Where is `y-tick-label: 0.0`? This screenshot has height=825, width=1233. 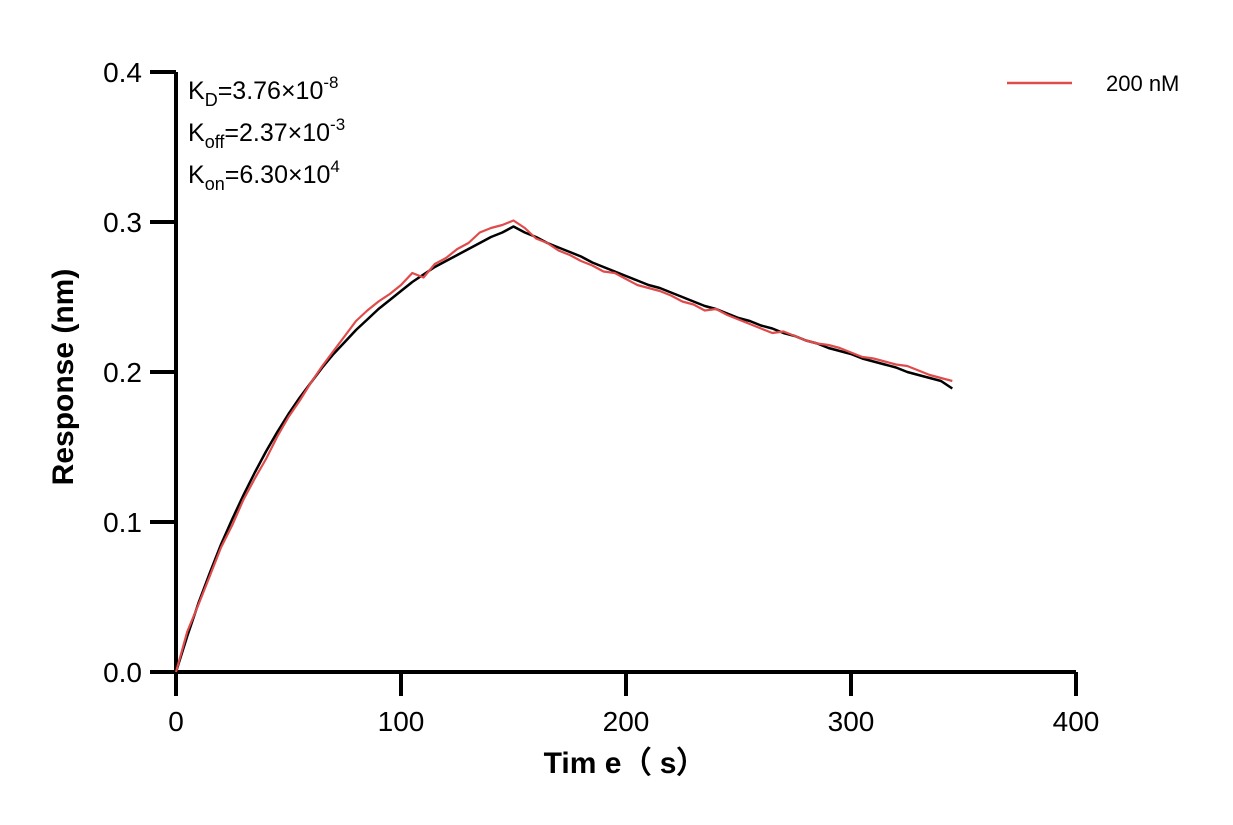 y-tick-label: 0.0 is located at coordinates (122, 672).